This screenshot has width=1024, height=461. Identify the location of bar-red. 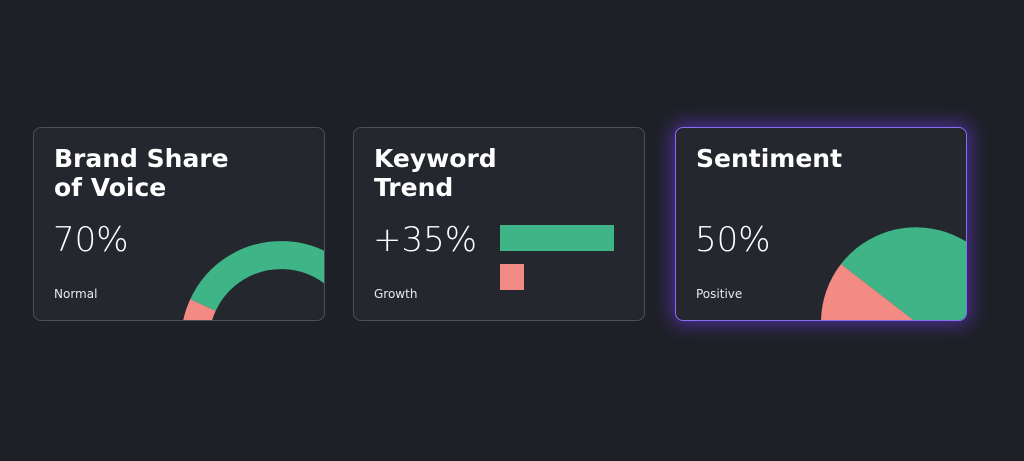
(512, 277).